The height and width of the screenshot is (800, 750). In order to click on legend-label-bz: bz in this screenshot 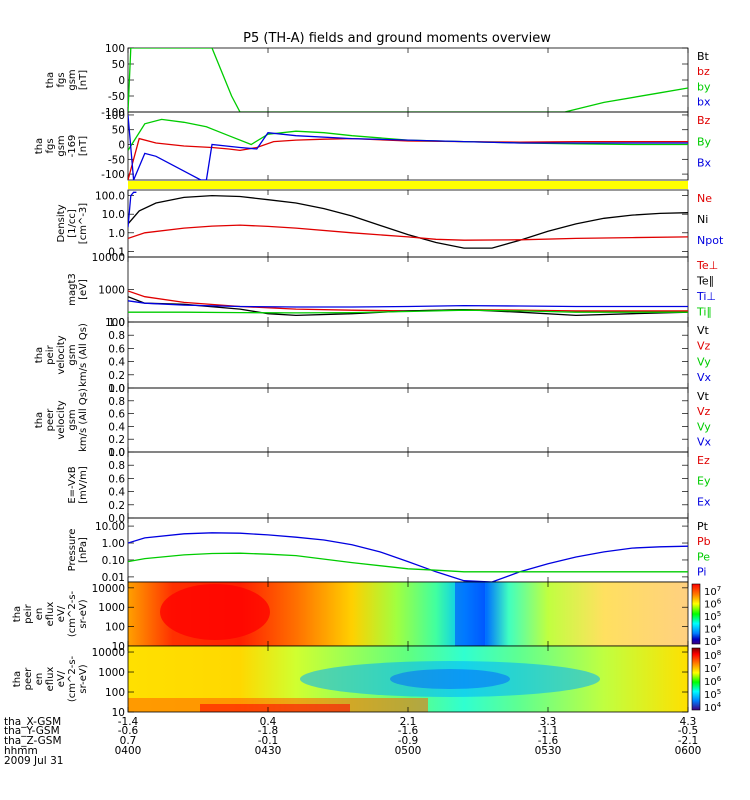, I will do `click(703, 71)`.